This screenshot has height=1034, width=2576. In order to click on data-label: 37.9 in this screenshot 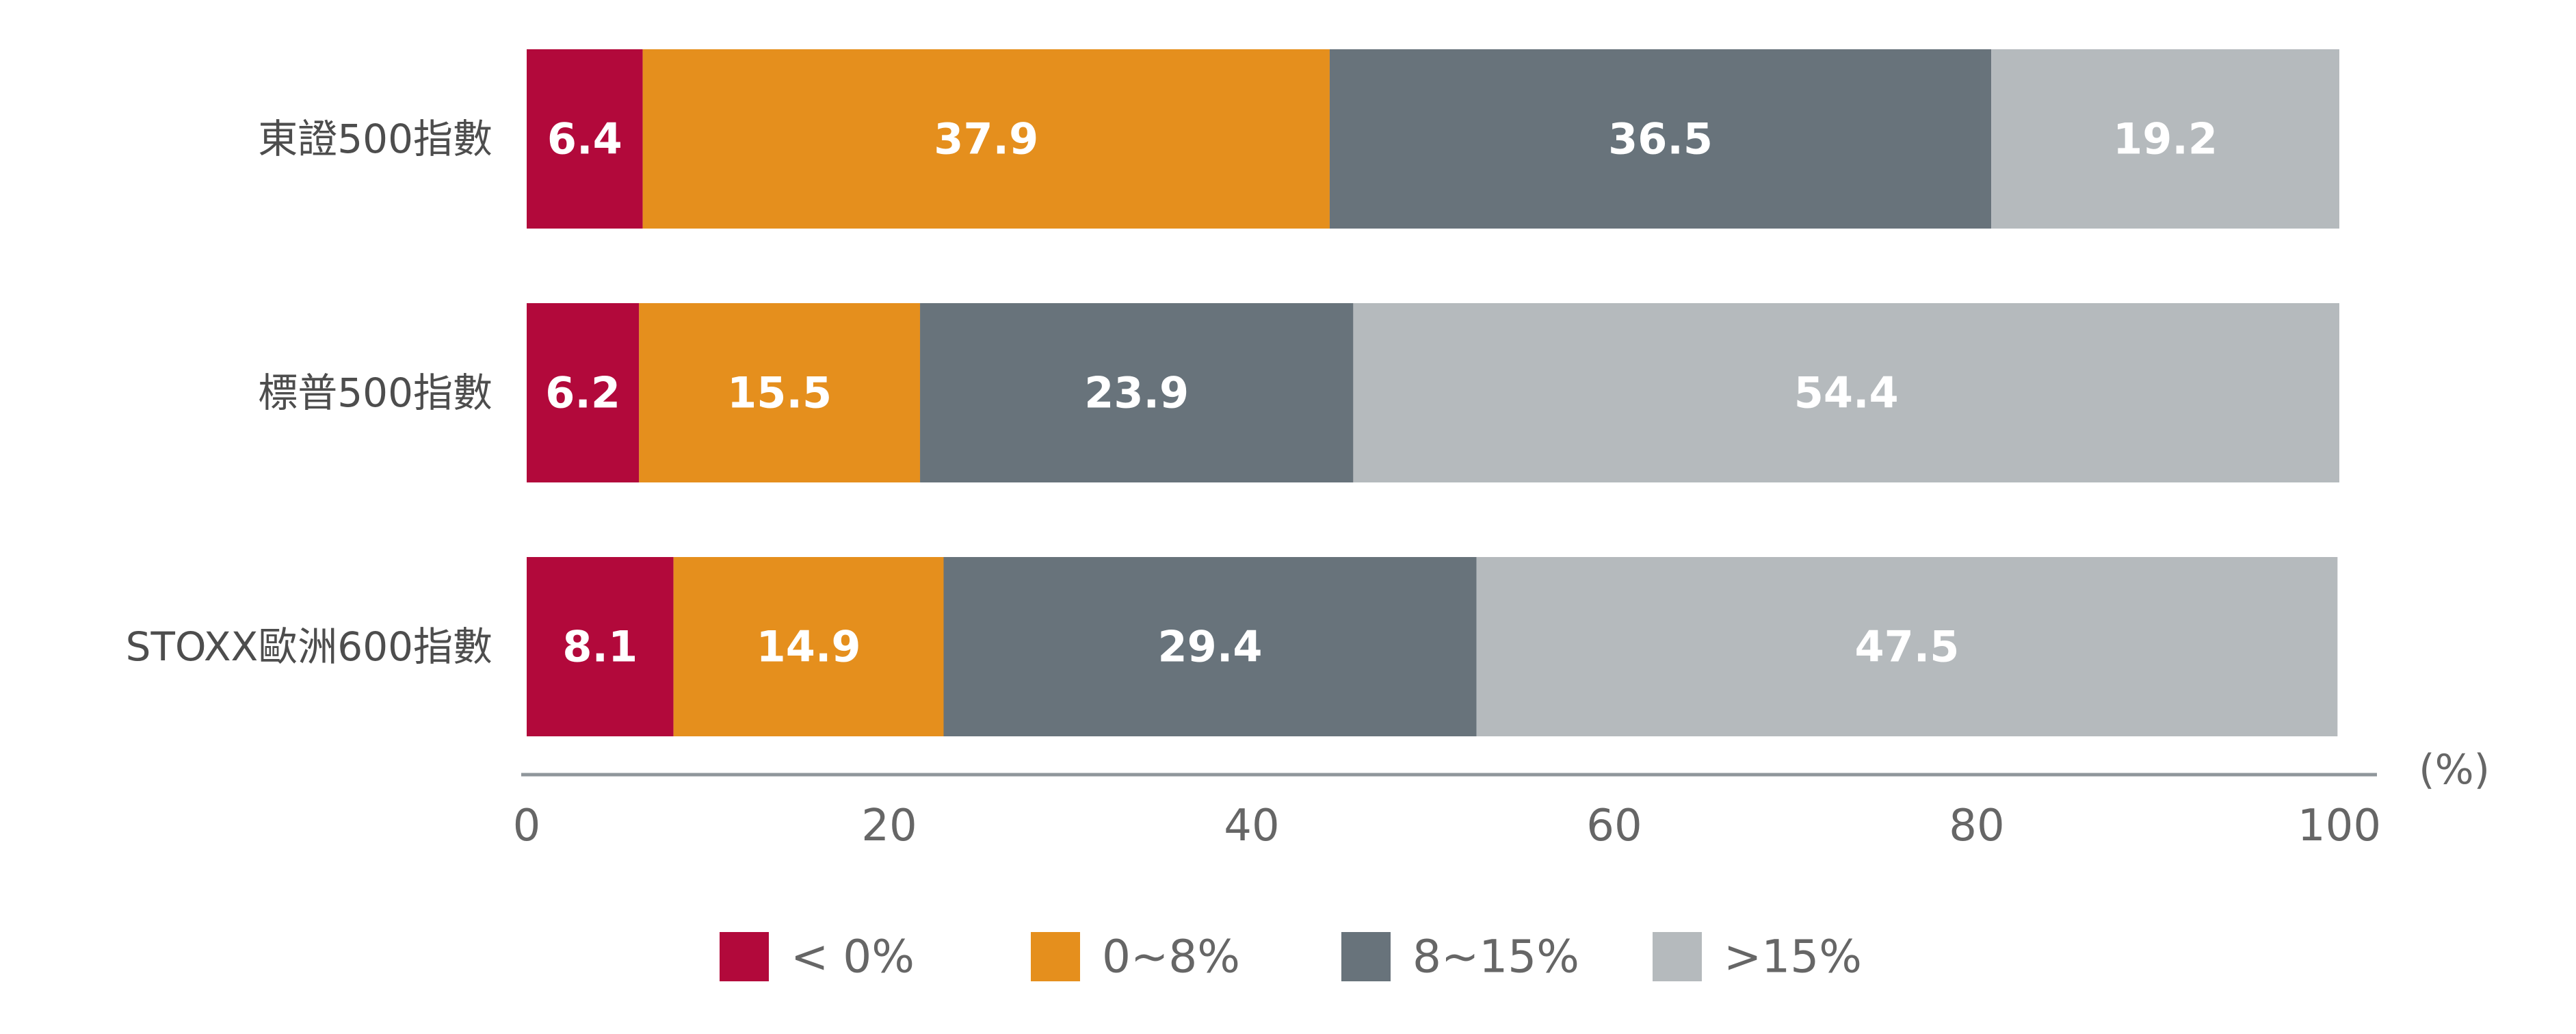, I will do `click(986, 139)`.